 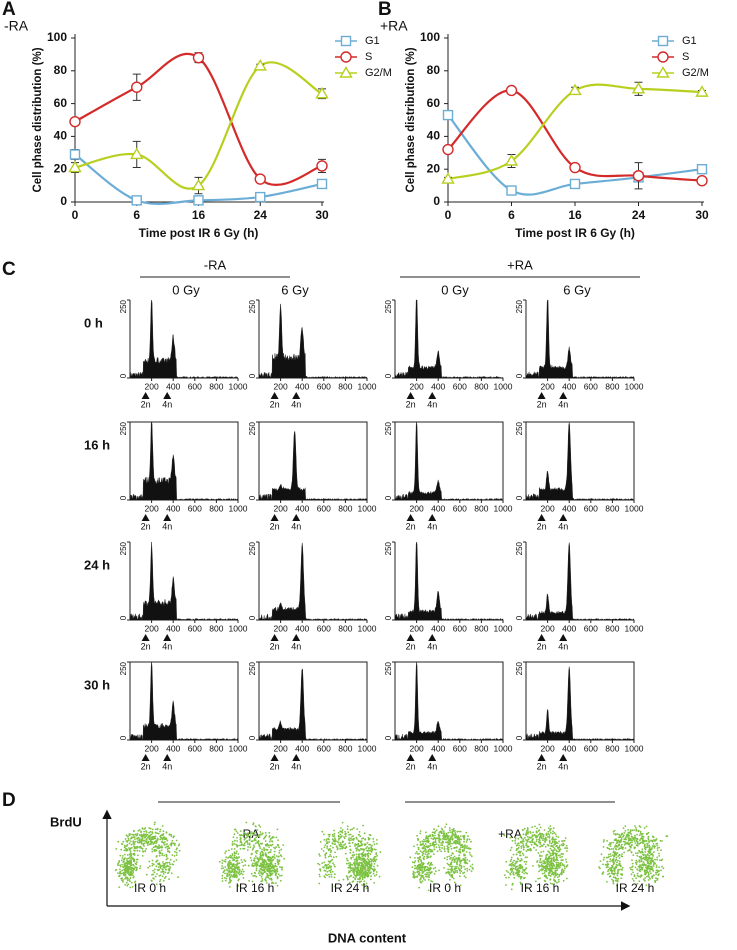 I want to click on ploidy-label: 2n, so click(x=411, y=526).